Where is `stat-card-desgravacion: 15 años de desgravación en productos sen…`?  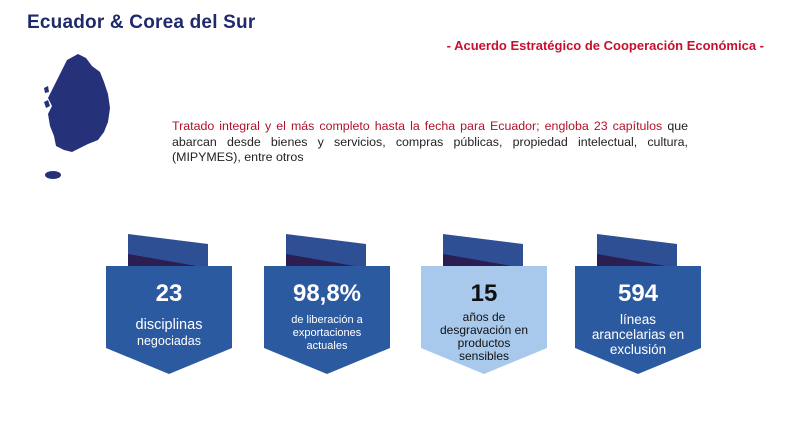
stat-card-desgravacion: 15 años de desgravación en productos sen… is located at coordinates (484, 305).